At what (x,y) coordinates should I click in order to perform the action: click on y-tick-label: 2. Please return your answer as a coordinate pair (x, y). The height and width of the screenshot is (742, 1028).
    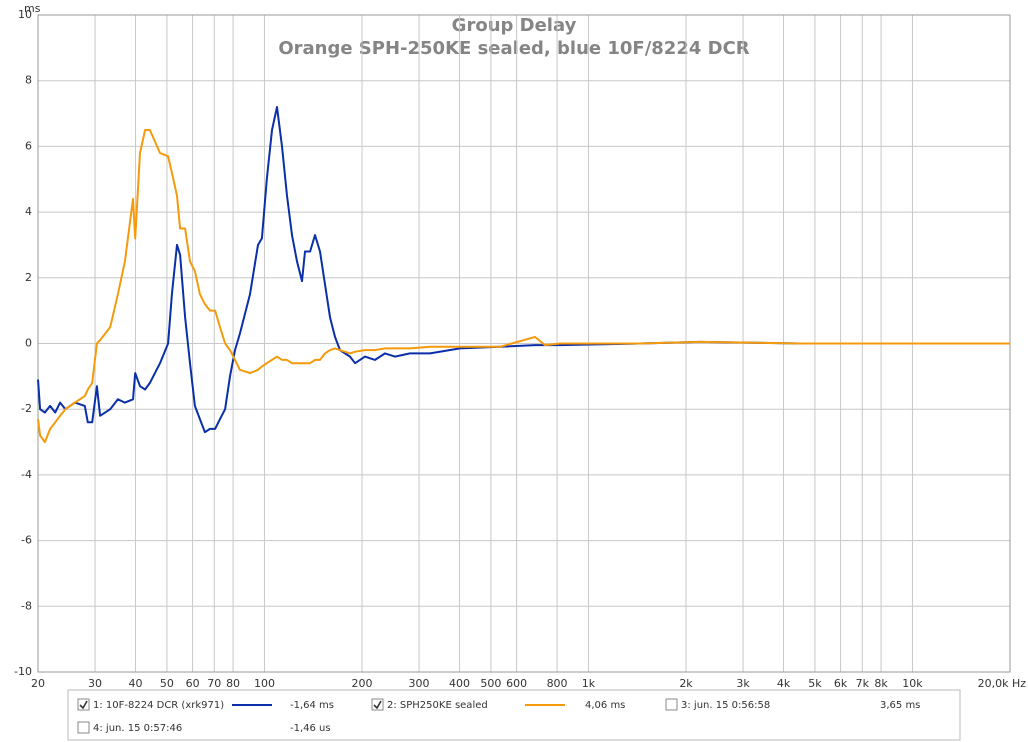
    Looking at the image, I should click on (28, 277).